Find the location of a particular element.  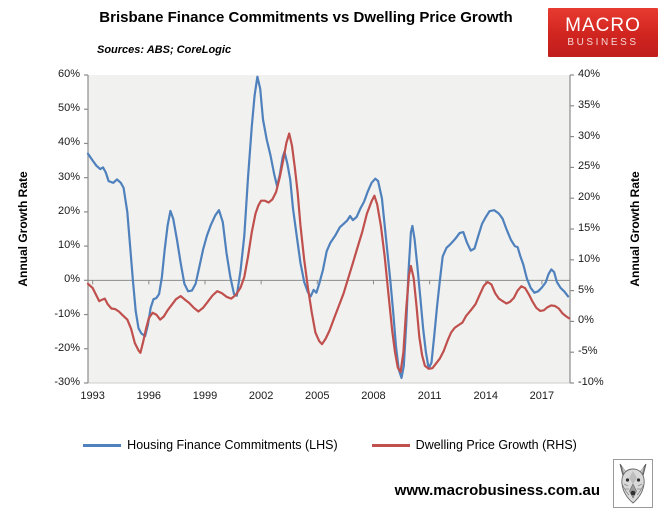

sources-note: Sources: ABS; CoreLogic is located at coordinates (164, 50).